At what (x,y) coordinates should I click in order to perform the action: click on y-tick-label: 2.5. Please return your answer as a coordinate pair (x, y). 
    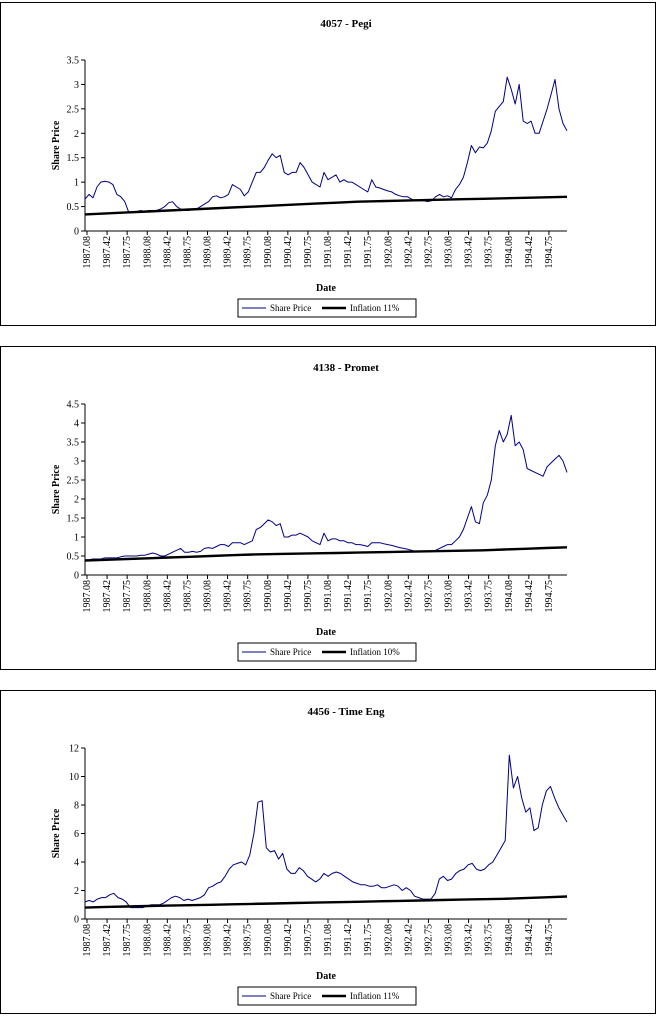
    Looking at the image, I should click on (73, 481).